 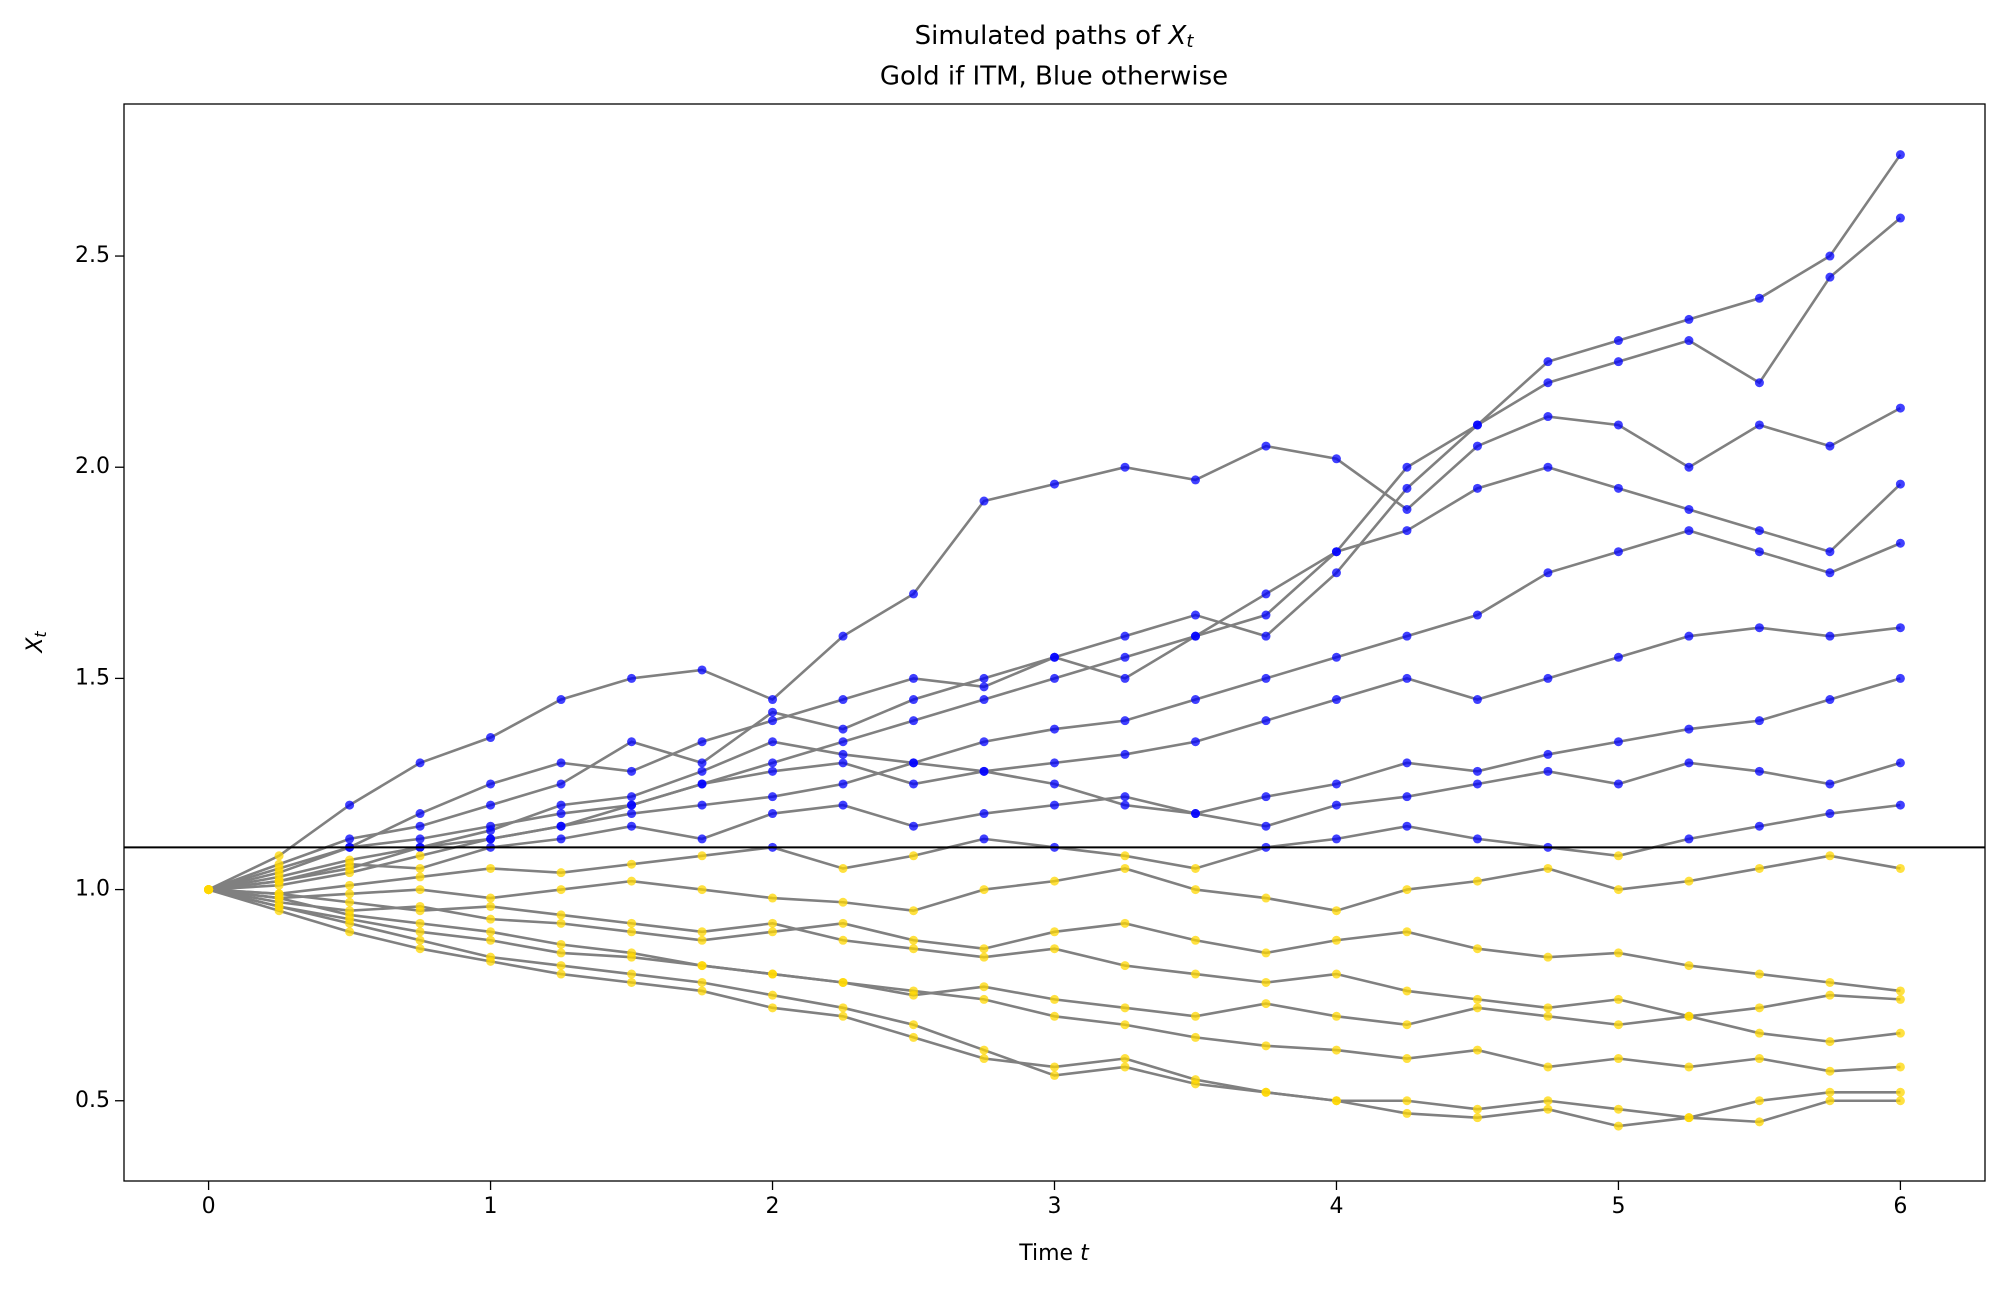 I want to click on y-axis-label: Xt, so click(x=36, y=642).